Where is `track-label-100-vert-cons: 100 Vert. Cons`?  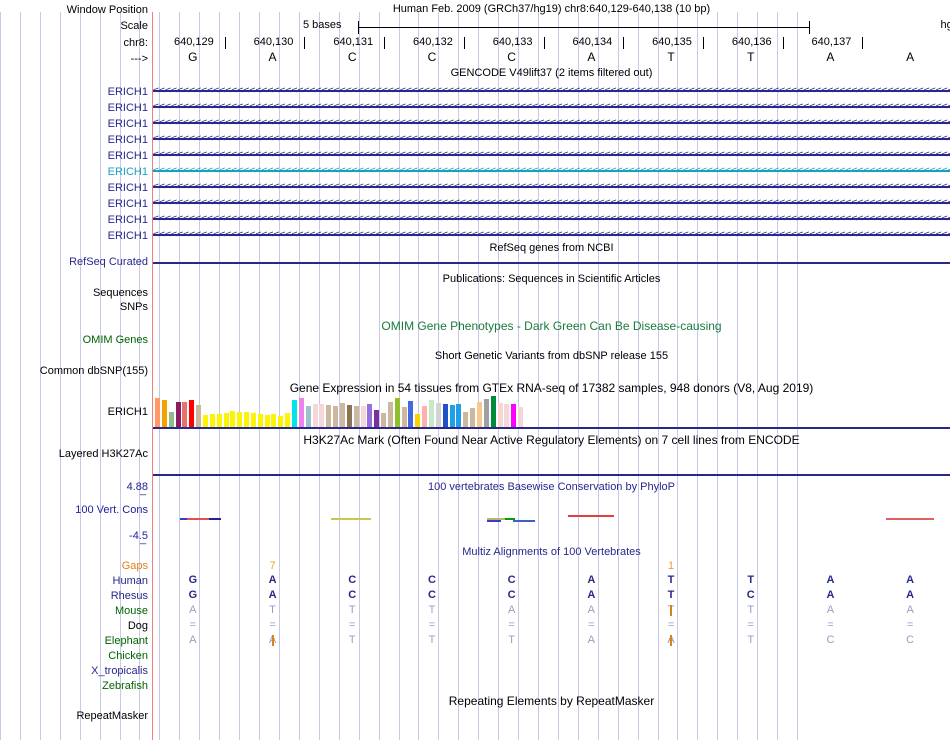
track-label-100-vert-cons: 100 Vert. Cons is located at coordinates (111, 510).